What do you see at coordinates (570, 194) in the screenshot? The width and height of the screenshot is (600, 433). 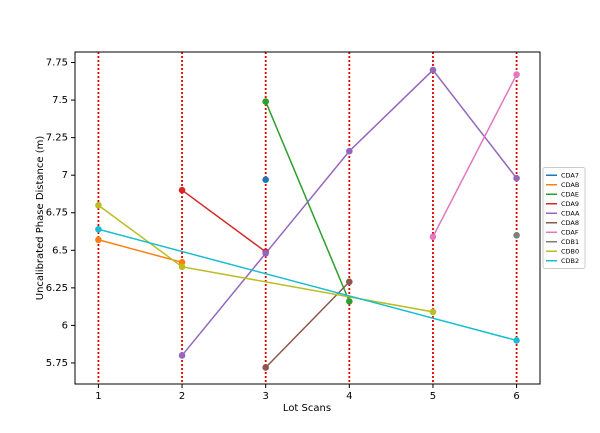 I see `legend-label: CDAE` at bounding box center [570, 194].